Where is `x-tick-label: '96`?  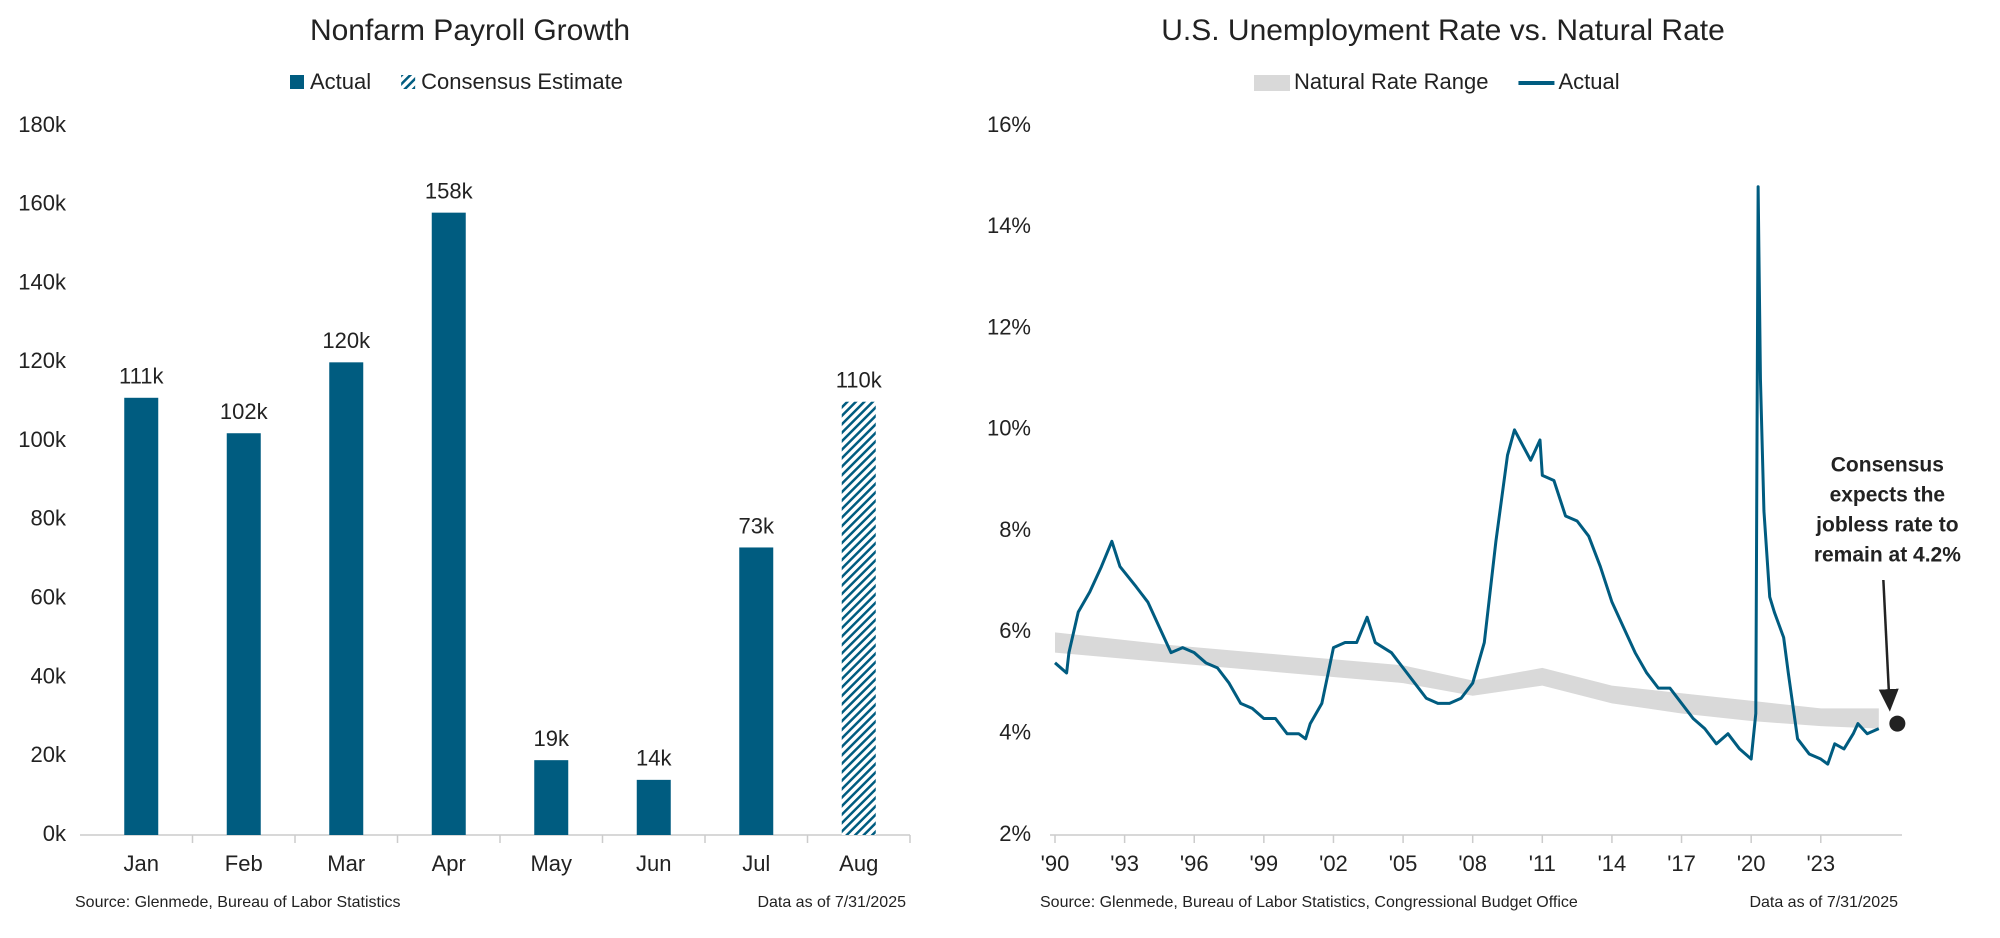 x-tick-label: '96 is located at coordinates (1194, 863).